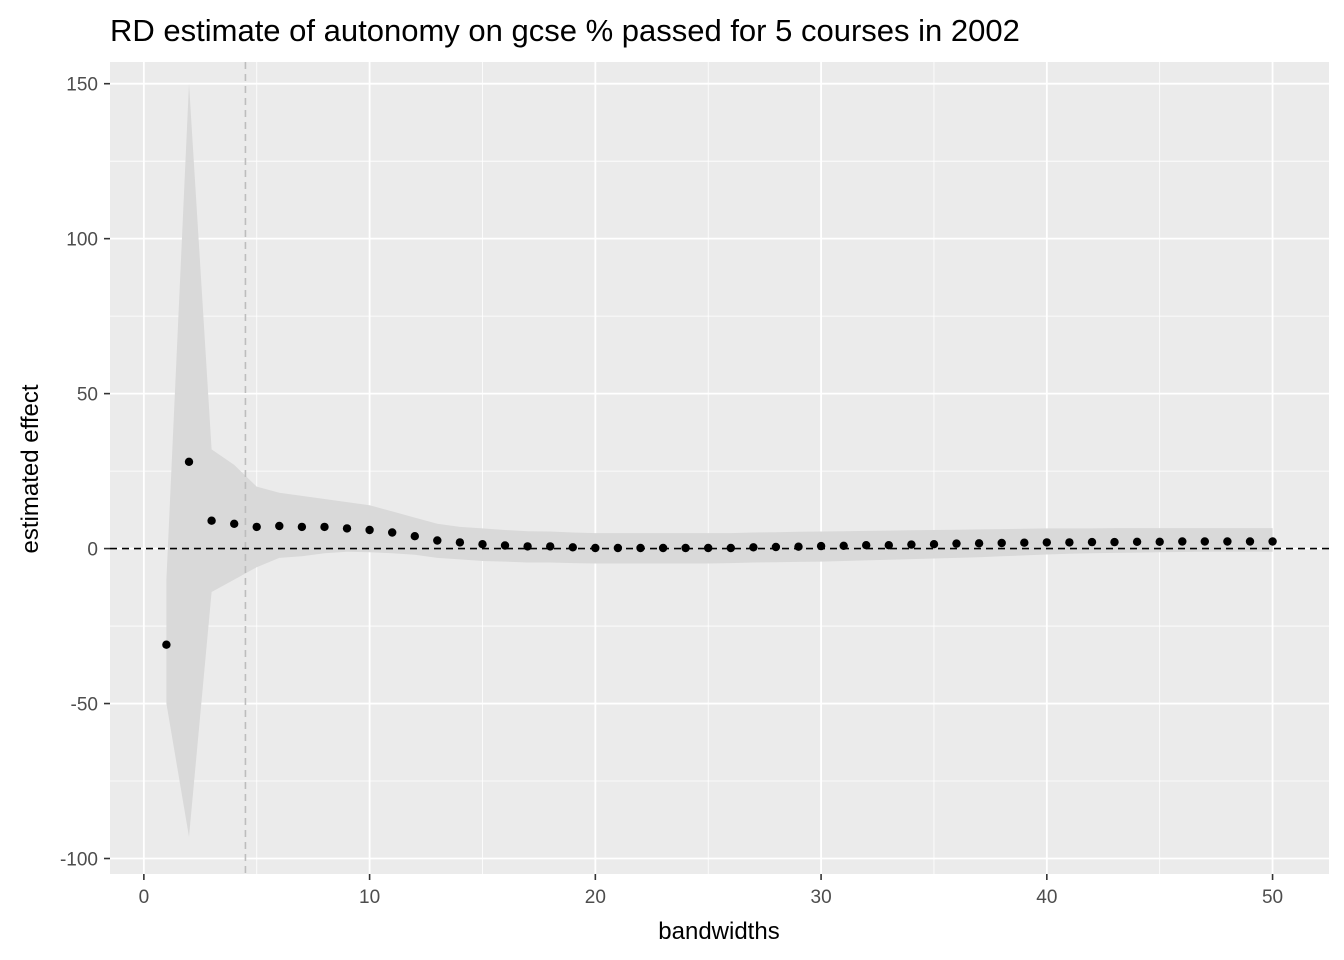 This screenshot has width=1344, height=960. Describe the element at coordinates (92, 550) in the screenshot. I see `y-tick-label: 0` at that location.